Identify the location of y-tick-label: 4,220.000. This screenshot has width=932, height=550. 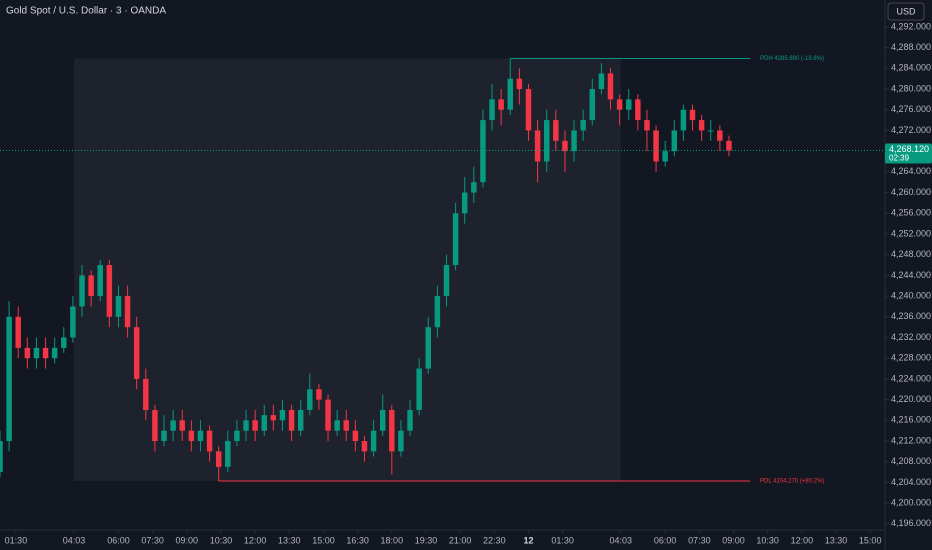
(911, 399).